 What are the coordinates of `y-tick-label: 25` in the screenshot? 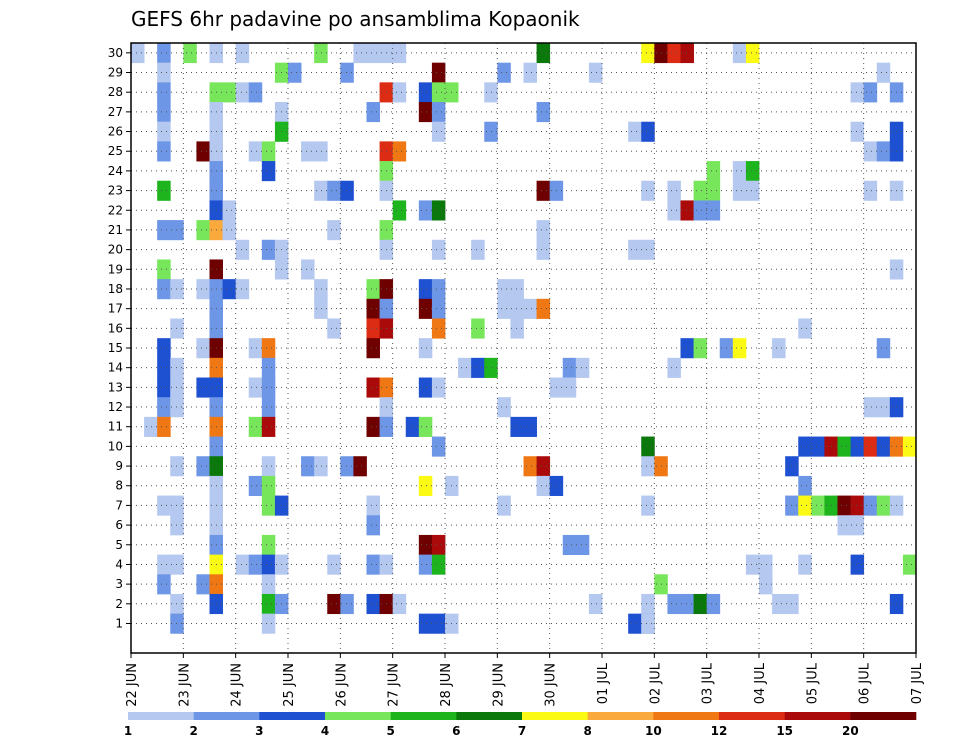 It's located at (115, 151).